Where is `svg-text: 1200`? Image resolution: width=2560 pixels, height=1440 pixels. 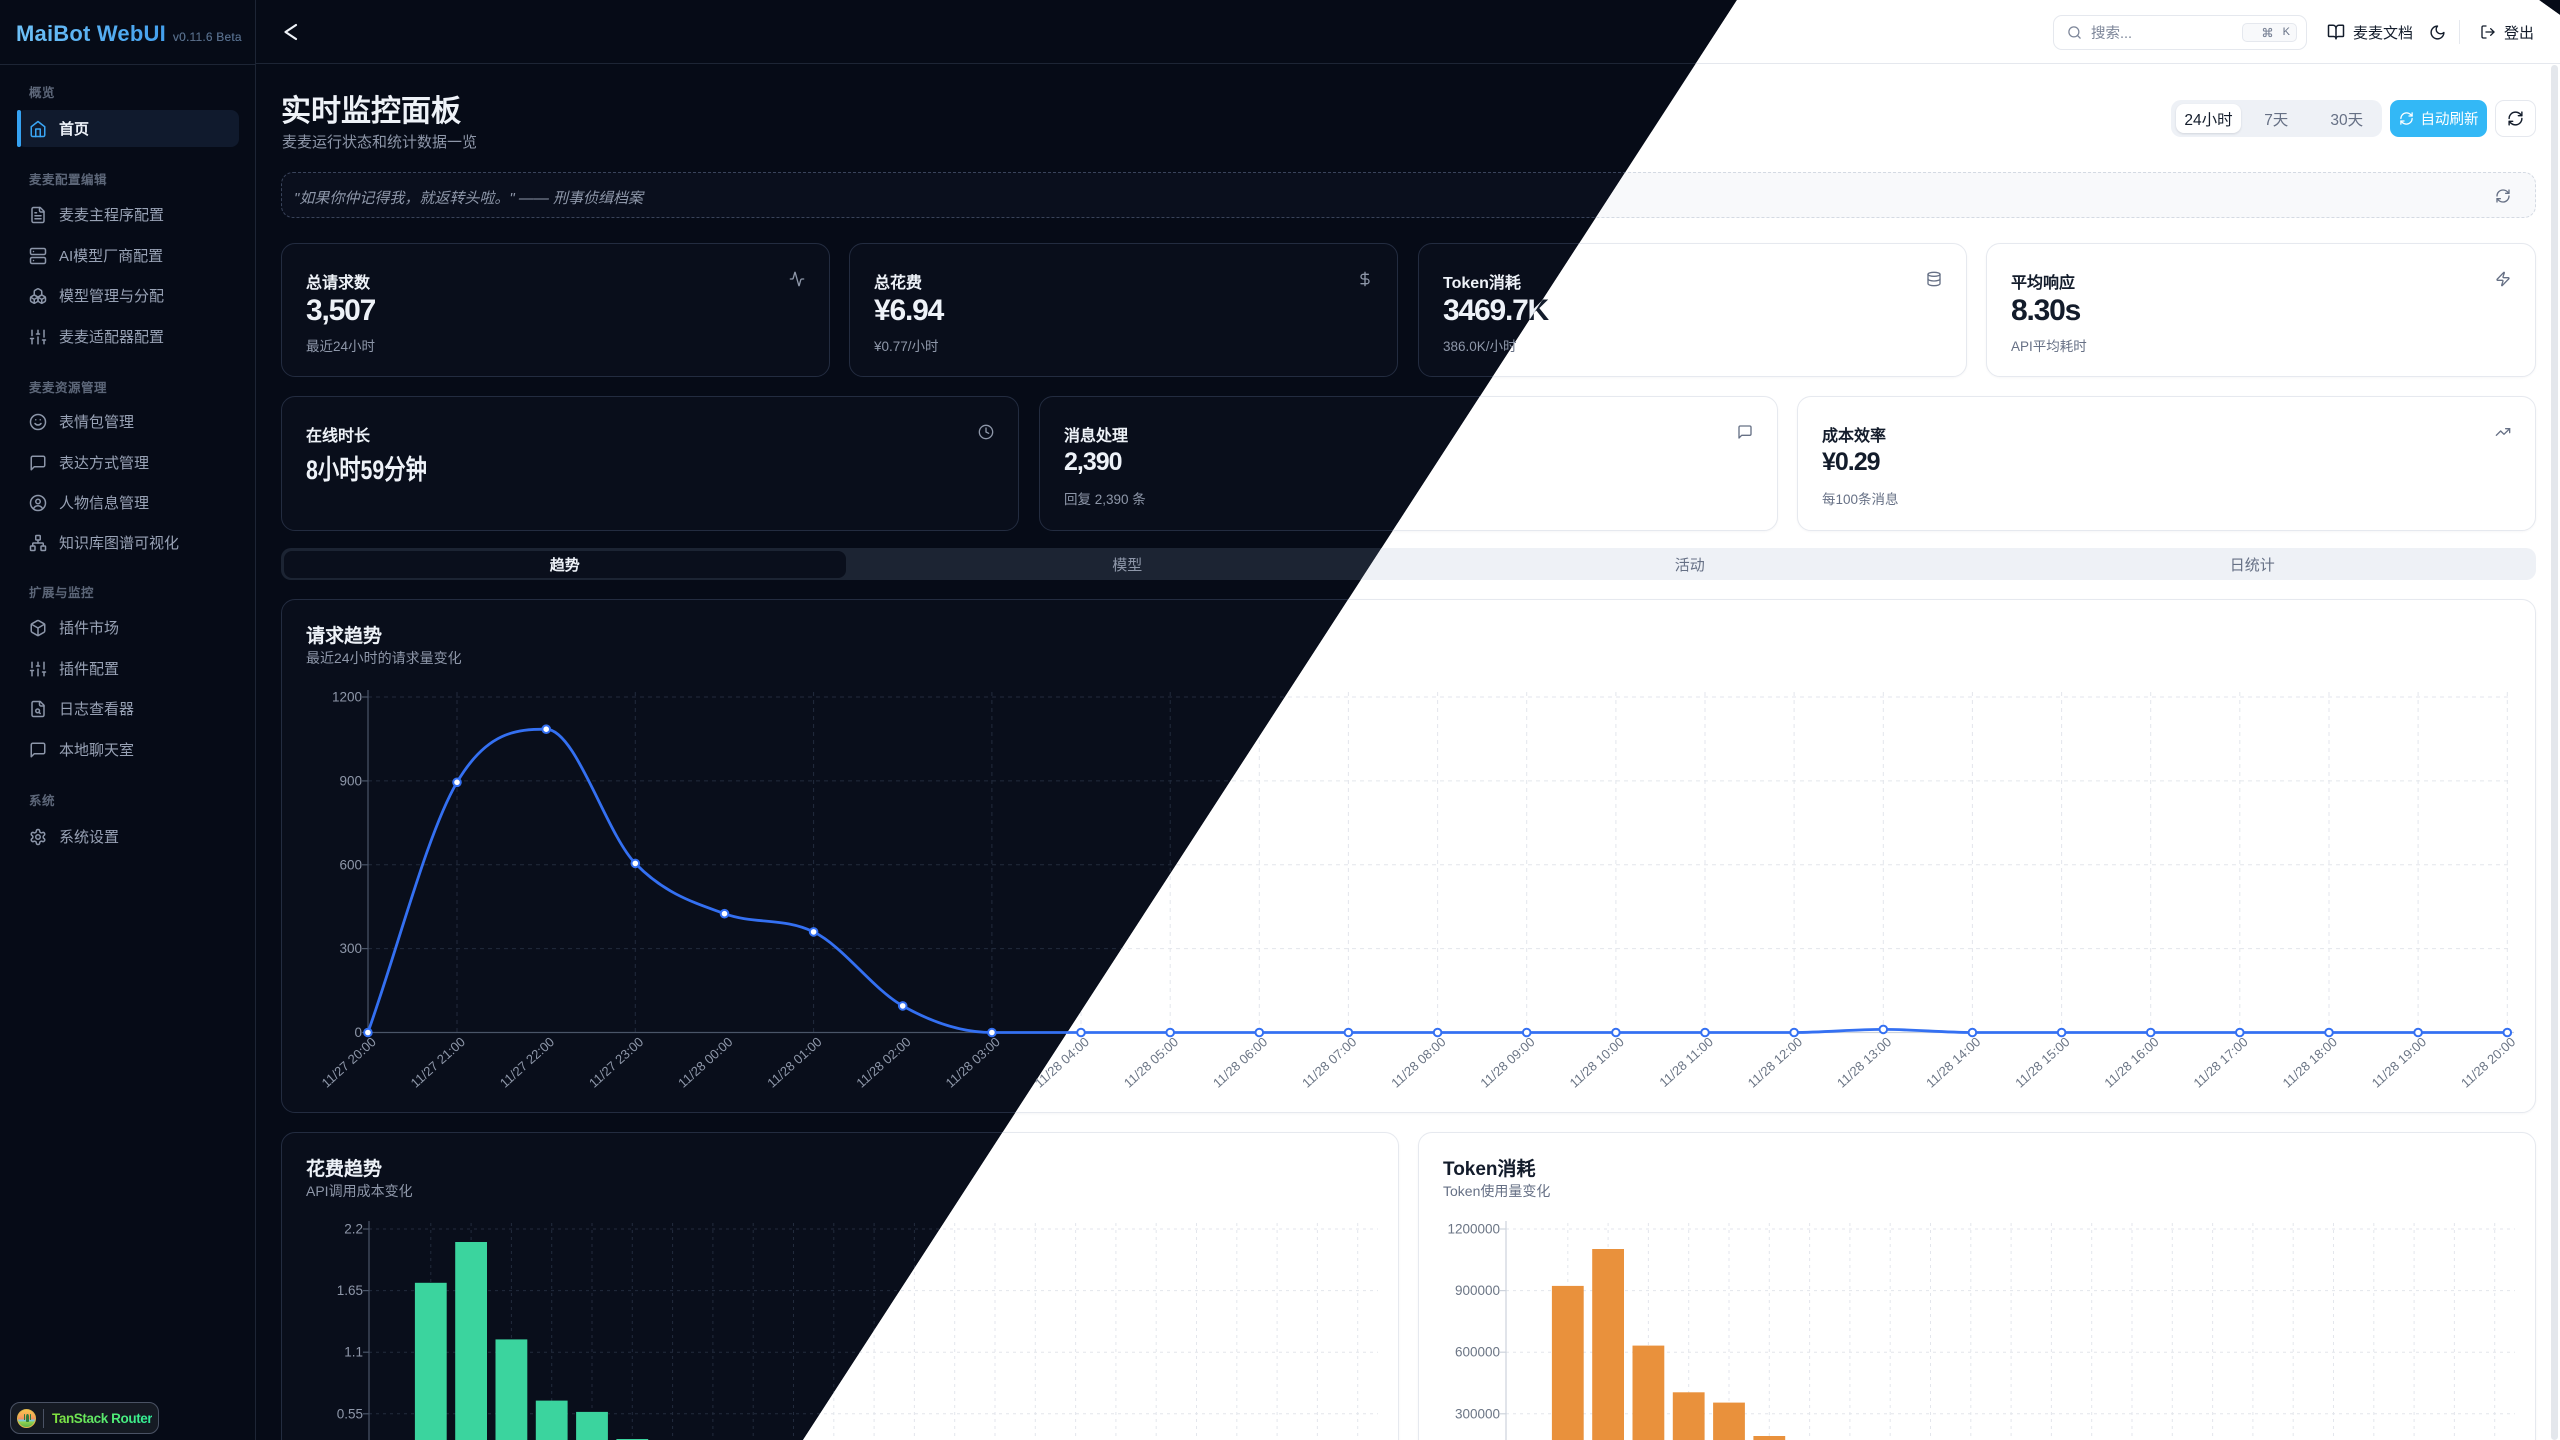
svg-text: 1200 is located at coordinates (347, 697).